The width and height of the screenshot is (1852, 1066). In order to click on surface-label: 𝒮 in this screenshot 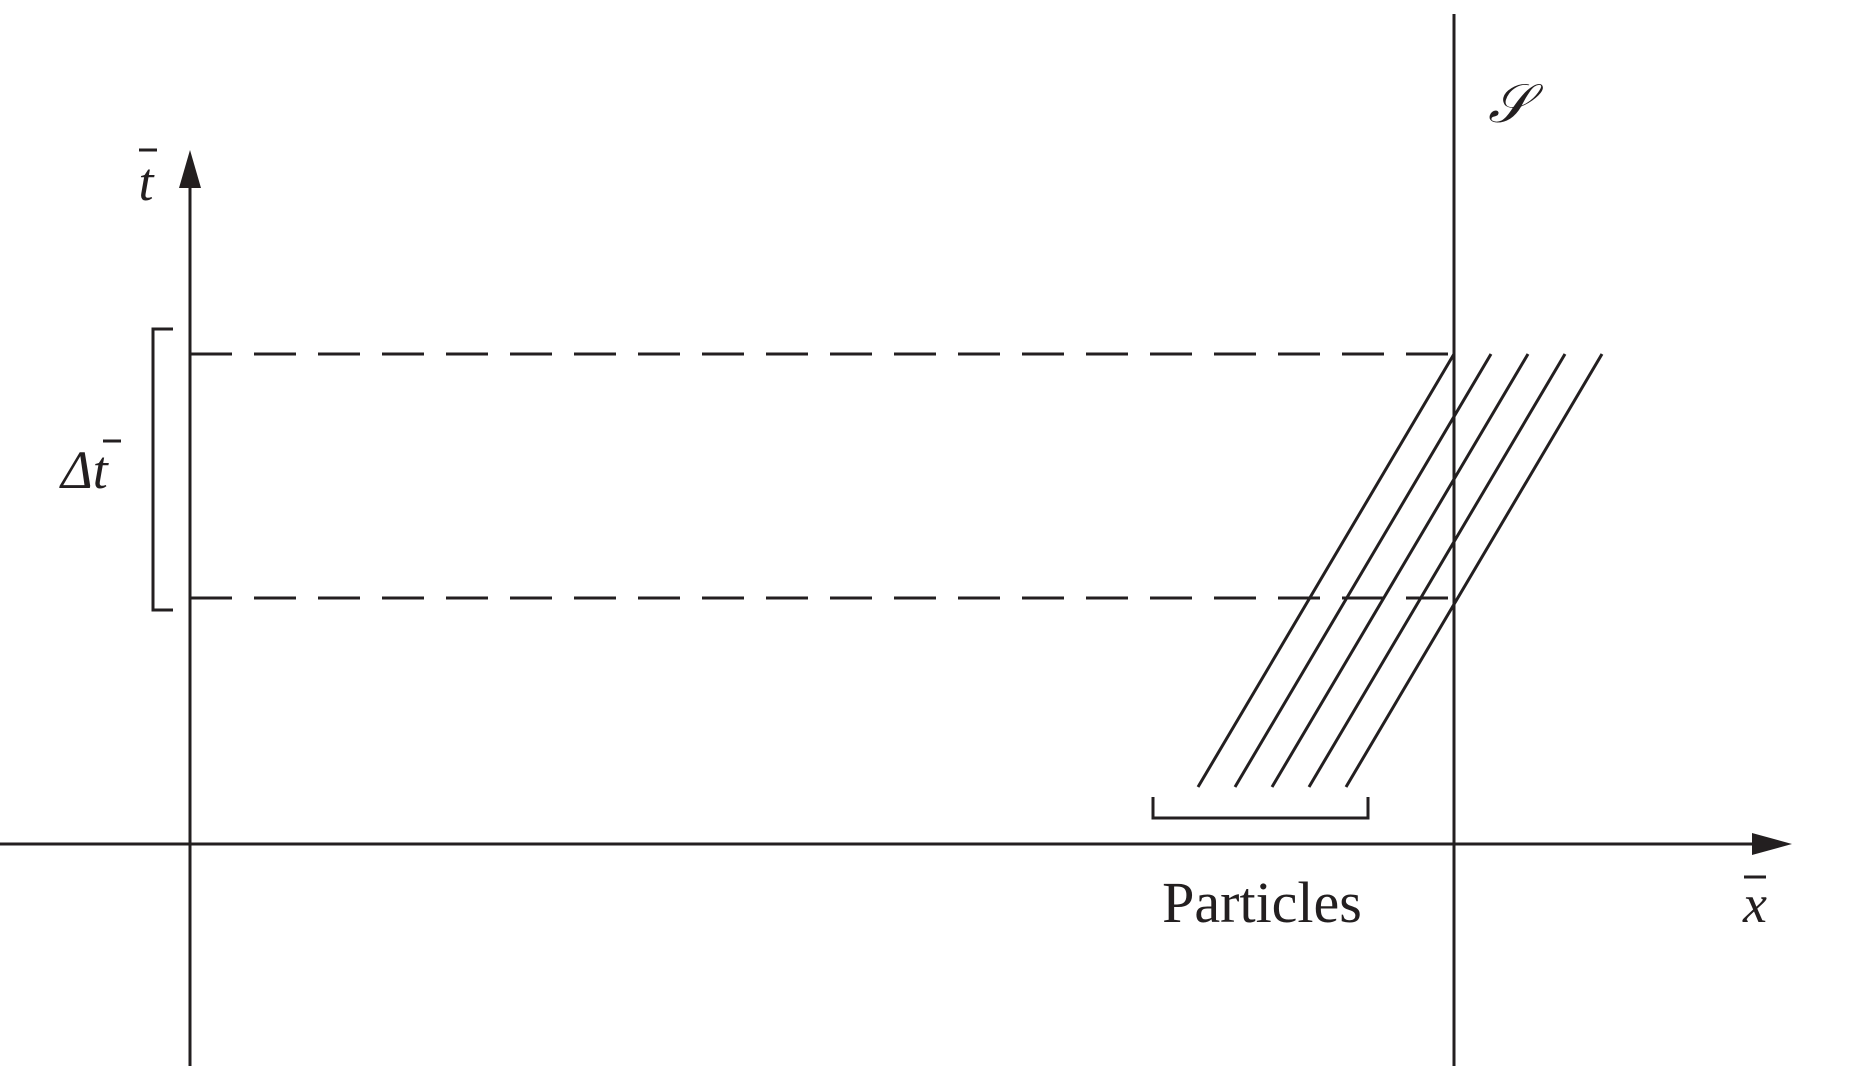, I will do `click(1516, 104)`.